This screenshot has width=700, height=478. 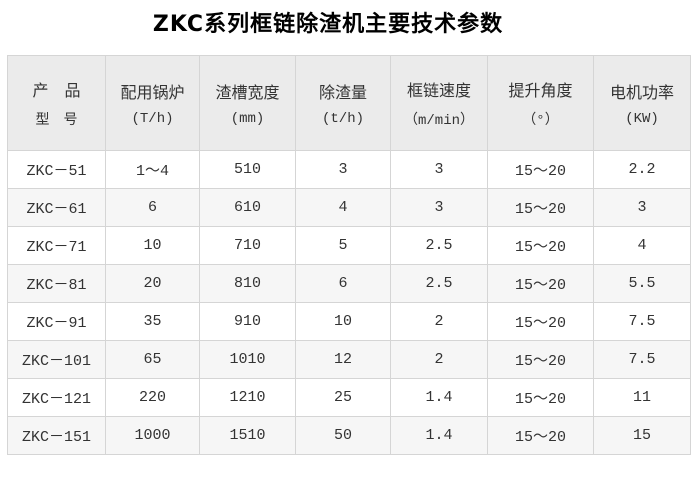 I want to click on col-header-trough-width: 渣槽宽度 (mm), so click(x=247, y=103).